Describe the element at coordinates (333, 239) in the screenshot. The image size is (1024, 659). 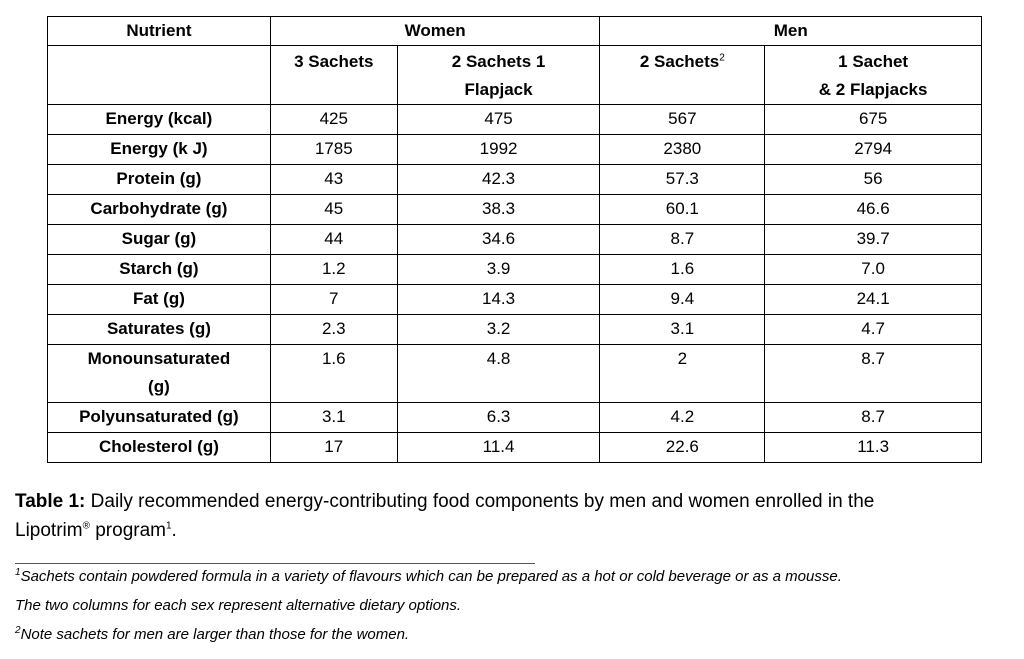
I see `cell-value: 44` at that location.